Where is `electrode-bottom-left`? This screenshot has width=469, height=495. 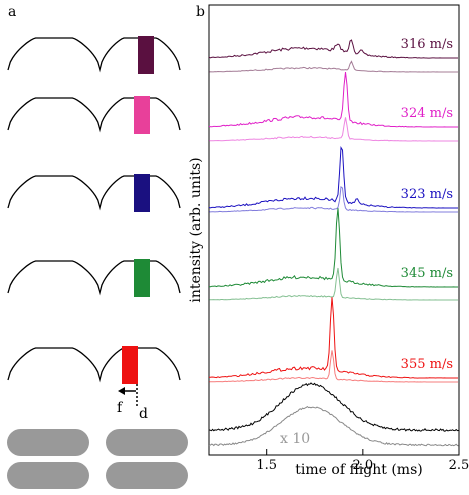 electrode-bottom-left is located at coordinates (48, 475).